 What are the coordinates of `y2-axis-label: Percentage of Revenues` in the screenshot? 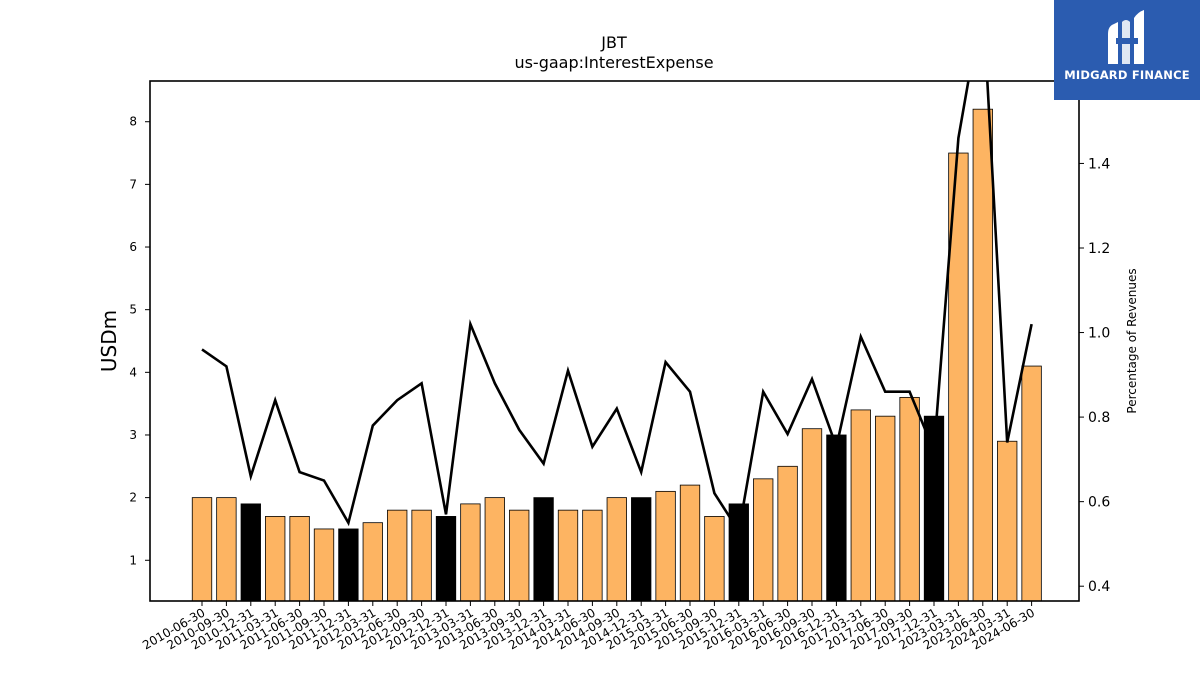 It's located at (1132, 340).